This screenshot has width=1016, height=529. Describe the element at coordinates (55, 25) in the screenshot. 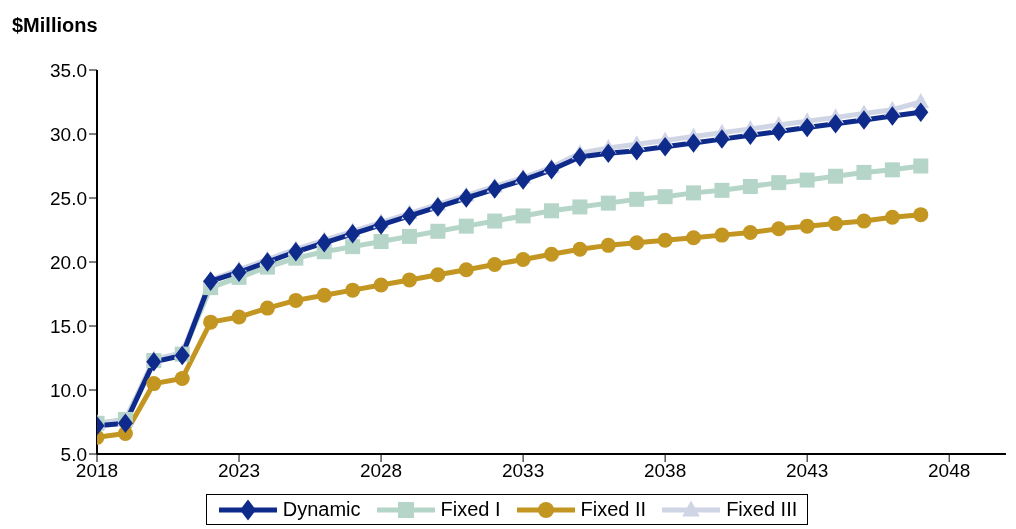

I see `y-axis-title: $Millions` at that location.